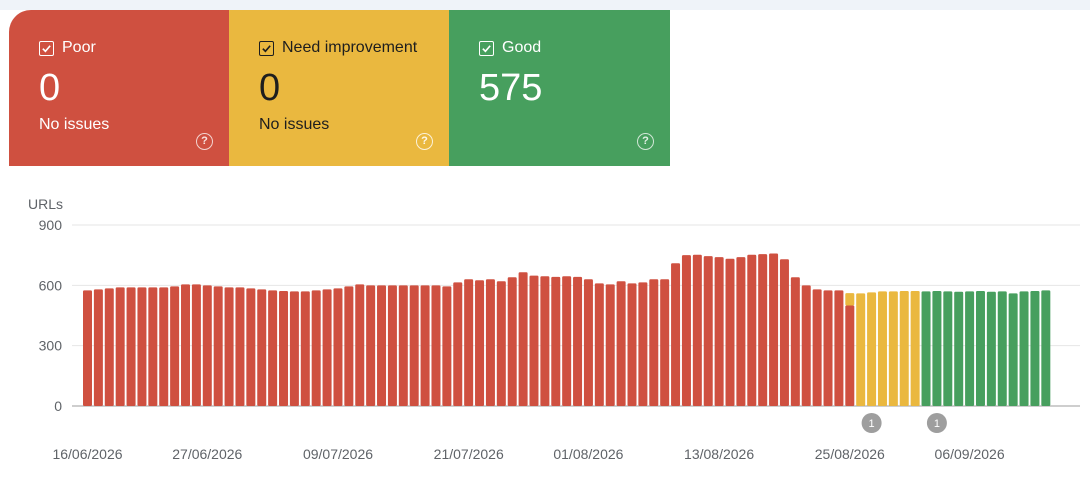 Image resolution: width=1090 pixels, height=480 pixels. What do you see at coordinates (339, 88) in the screenshot?
I see `need-improvement-card: Need improvement 0 No issues ?` at bounding box center [339, 88].